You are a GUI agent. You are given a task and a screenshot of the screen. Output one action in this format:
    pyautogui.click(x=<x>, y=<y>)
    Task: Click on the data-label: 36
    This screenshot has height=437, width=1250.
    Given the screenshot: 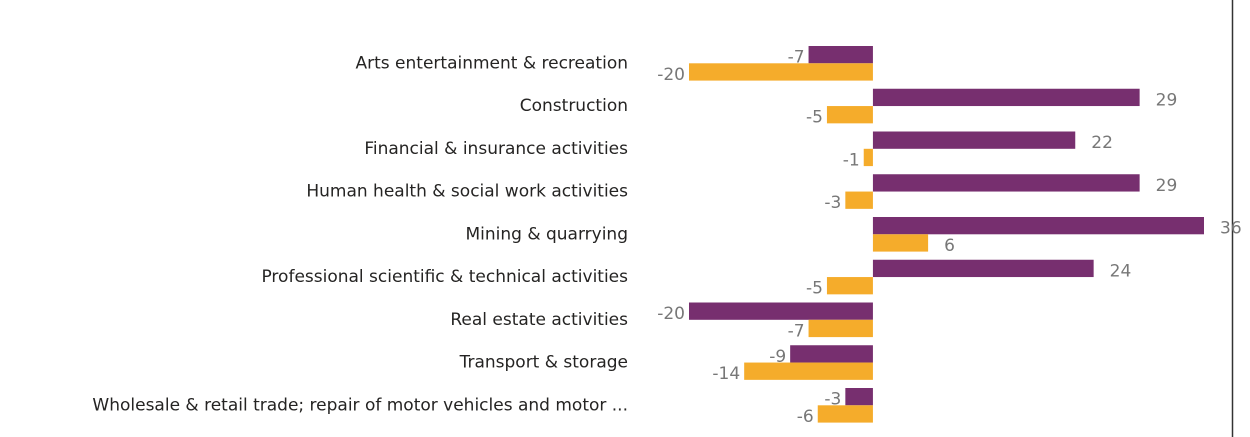 What is the action you would take?
    pyautogui.click(x=1231, y=229)
    